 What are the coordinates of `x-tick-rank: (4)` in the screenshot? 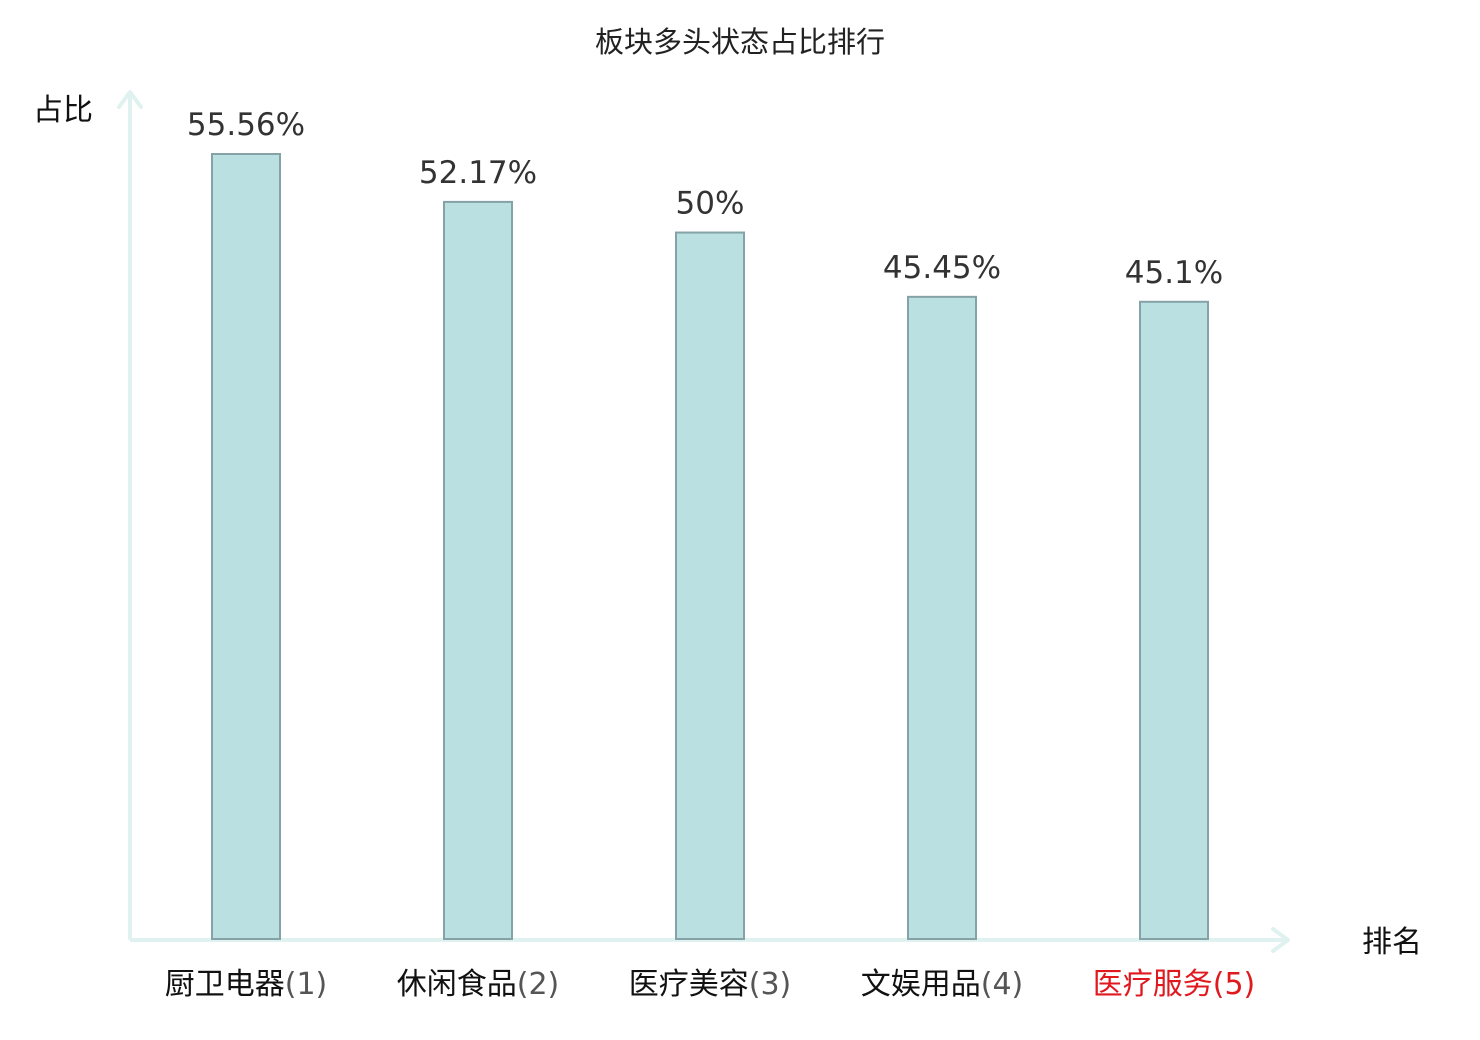 It's located at (1002, 984).